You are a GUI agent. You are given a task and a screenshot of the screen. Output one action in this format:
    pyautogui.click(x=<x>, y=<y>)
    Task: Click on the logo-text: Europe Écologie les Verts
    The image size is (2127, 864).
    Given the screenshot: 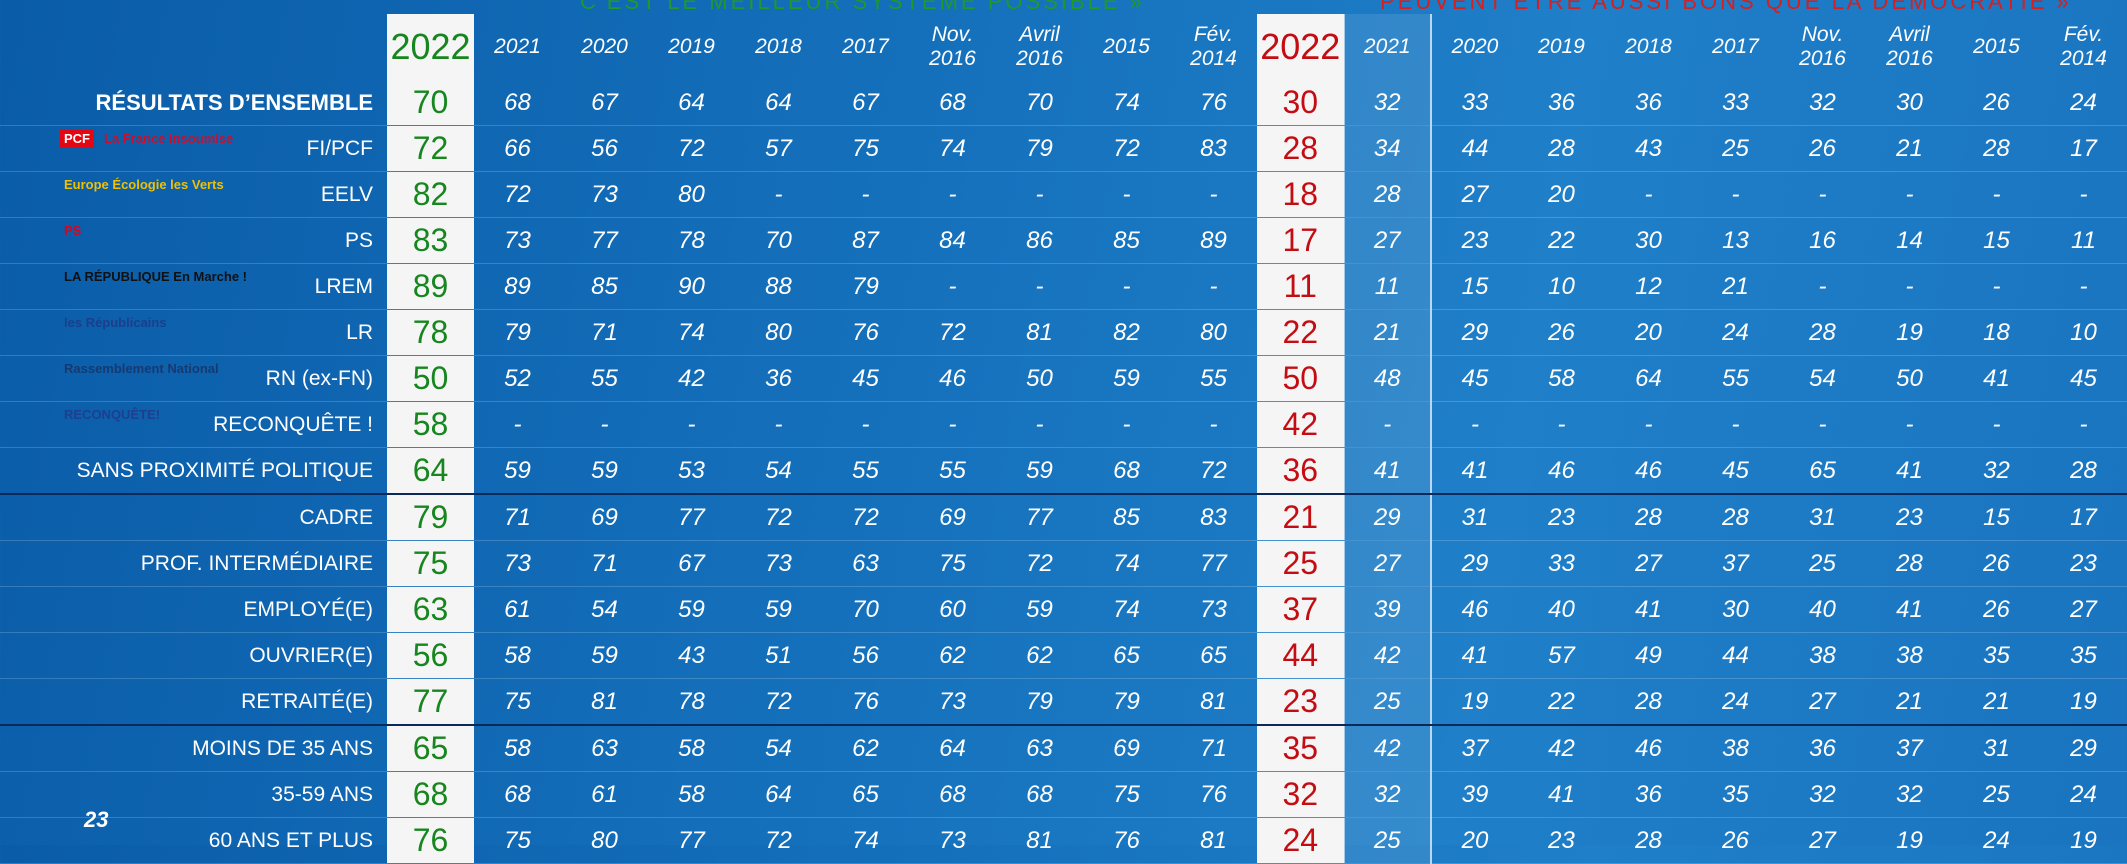 What is the action you would take?
    pyautogui.click(x=144, y=184)
    